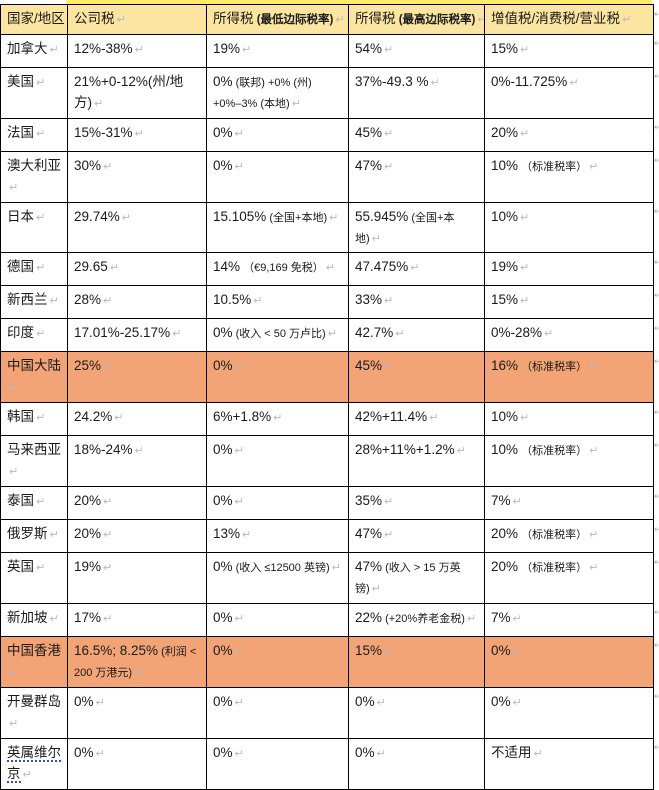 Image resolution: width=659 pixels, height=790 pixels. What do you see at coordinates (137, 302) in the screenshot?
I see `cell-corporate-tax: 28% ↵` at bounding box center [137, 302].